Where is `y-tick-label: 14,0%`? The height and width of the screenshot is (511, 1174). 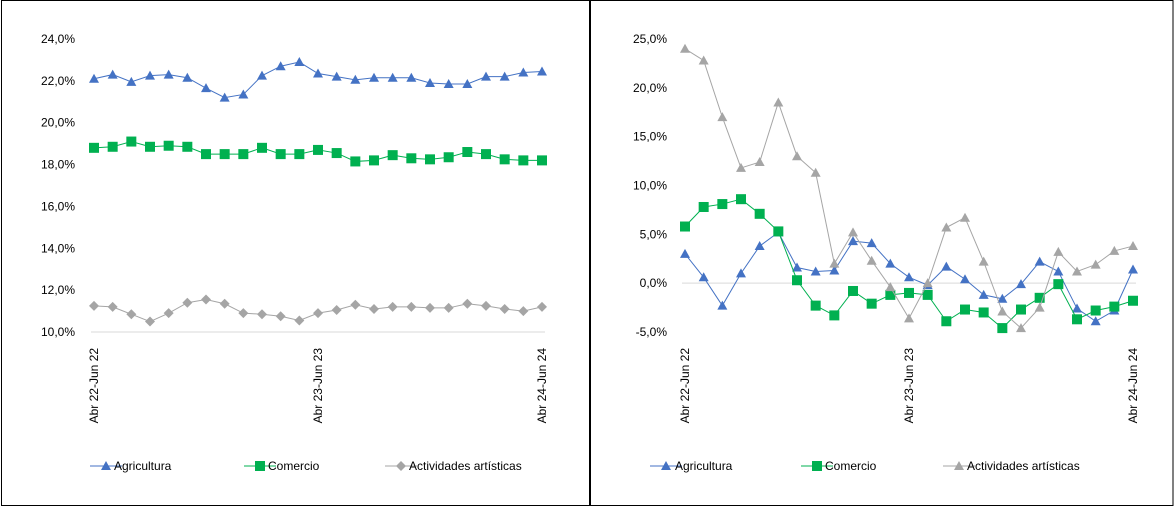
y-tick-label: 14,0% is located at coordinates (58, 248).